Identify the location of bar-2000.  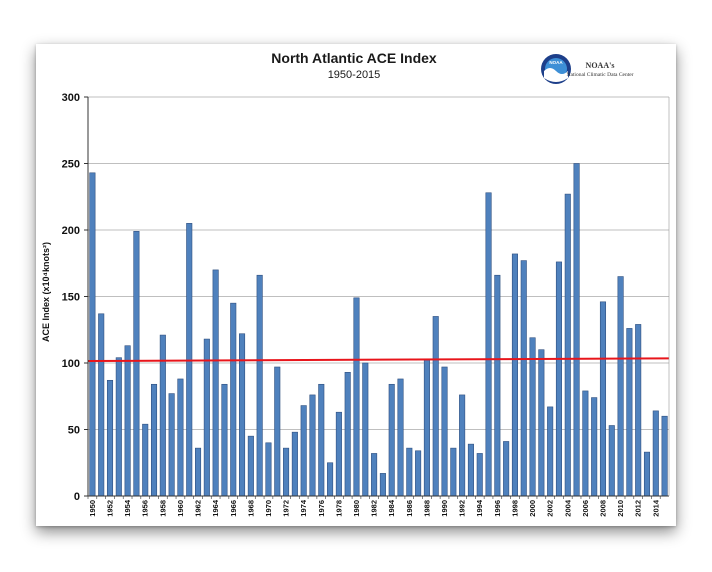
(532, 417).